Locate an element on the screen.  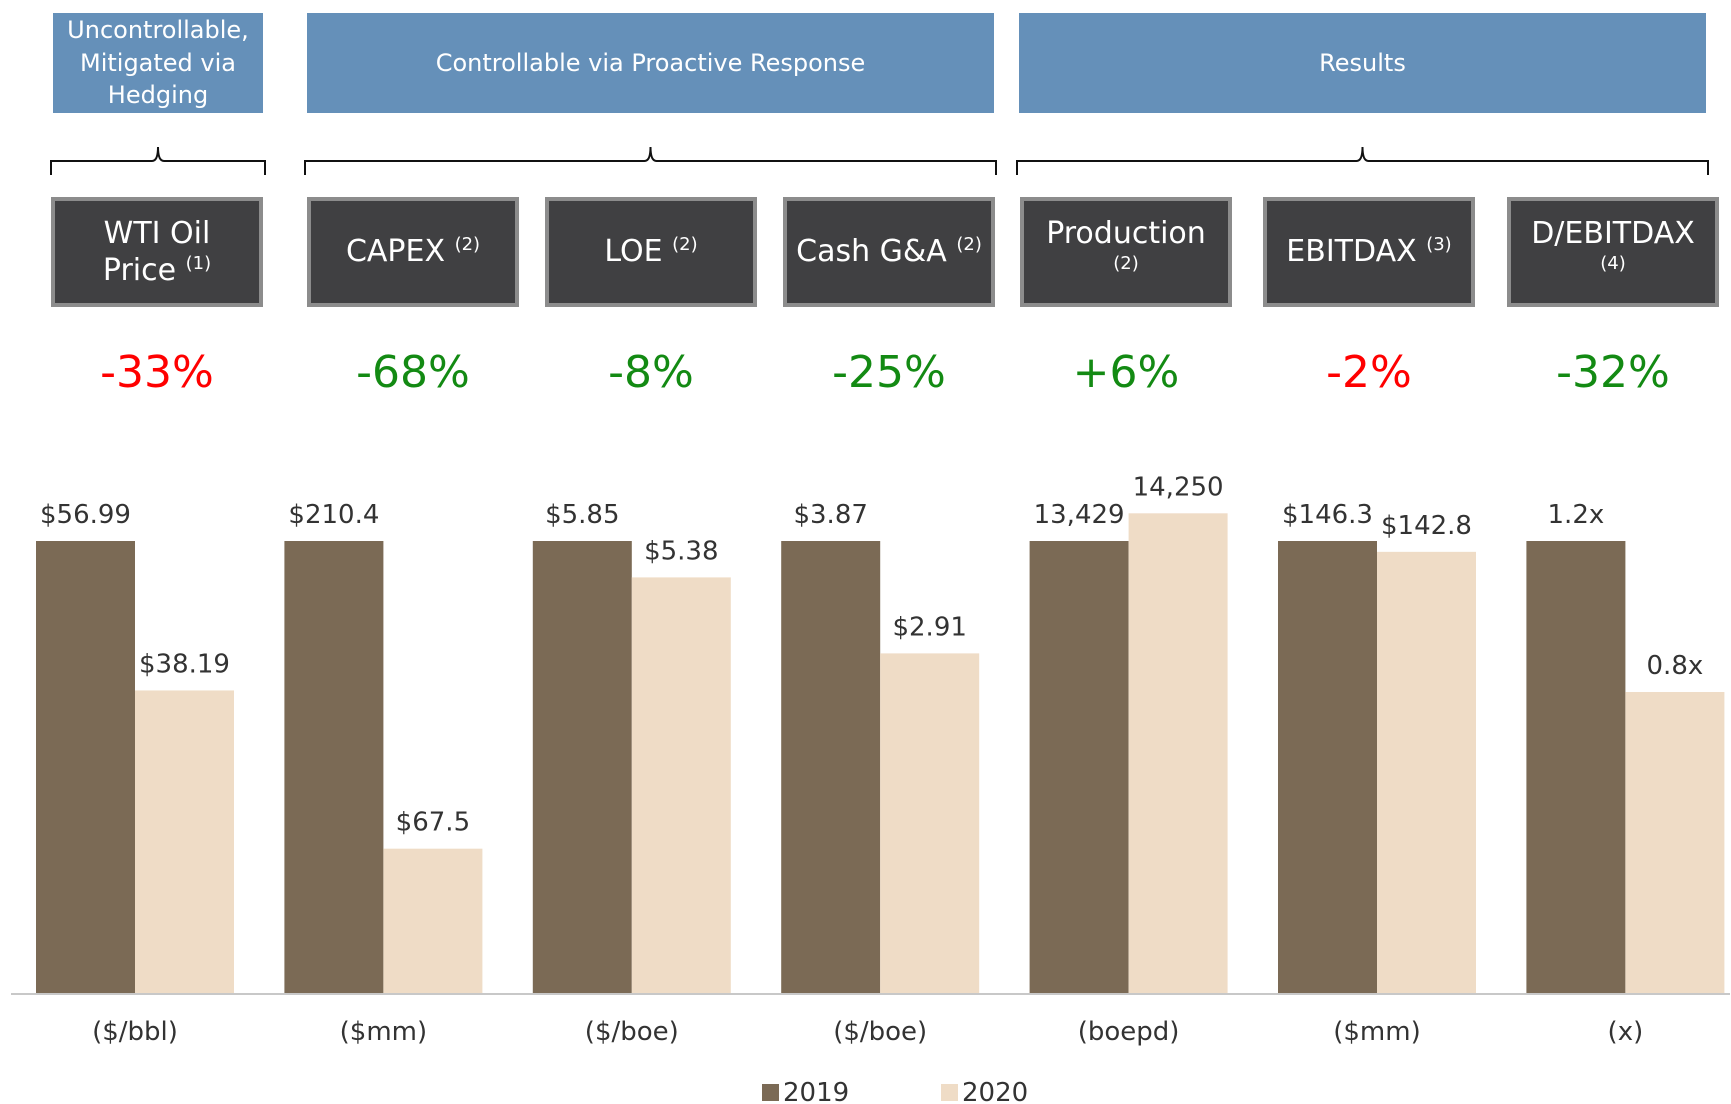
metric-box: LOE (2) is located at coordinates (651, 252).